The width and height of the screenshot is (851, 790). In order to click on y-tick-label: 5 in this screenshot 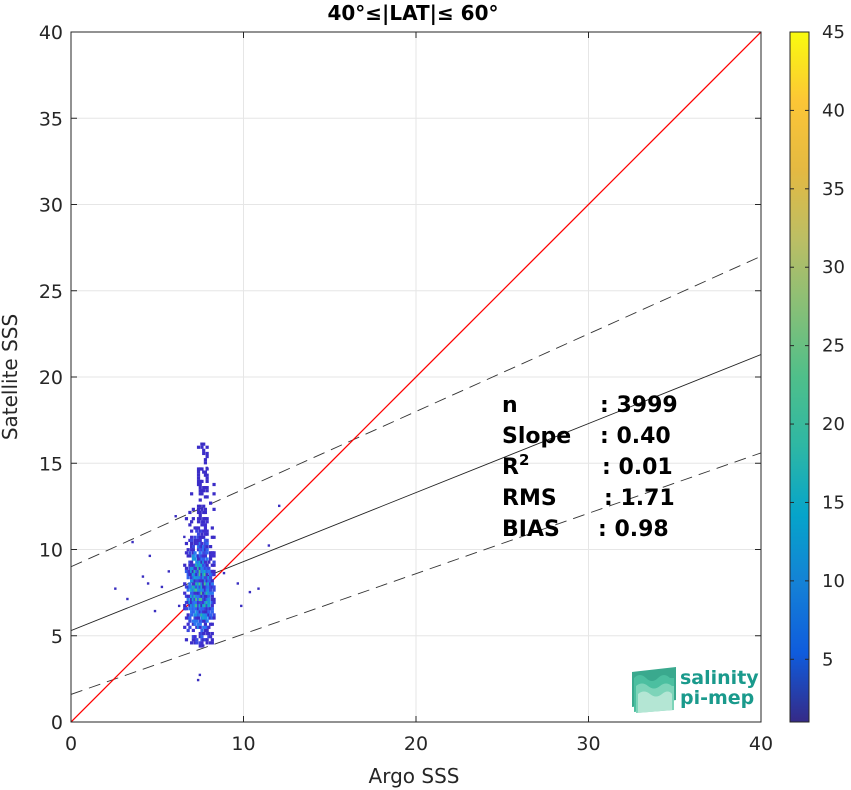, I will do `click(57, 637)`.